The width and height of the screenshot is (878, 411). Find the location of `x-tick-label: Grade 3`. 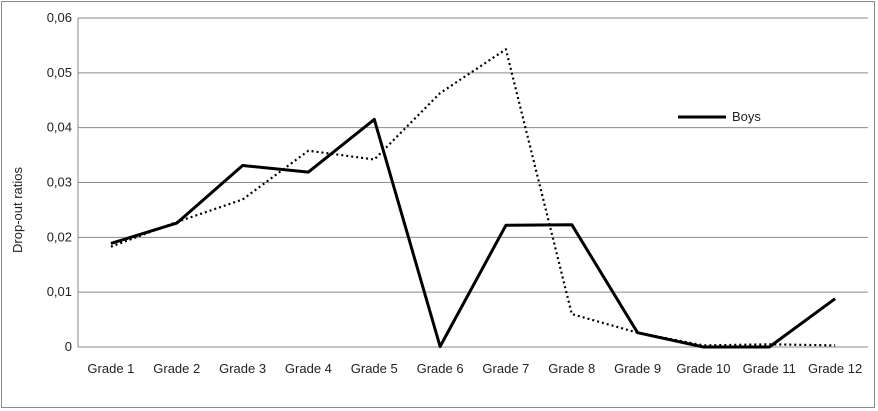

x-tick-label: Grade 3 is located at coordinates (242, 368).